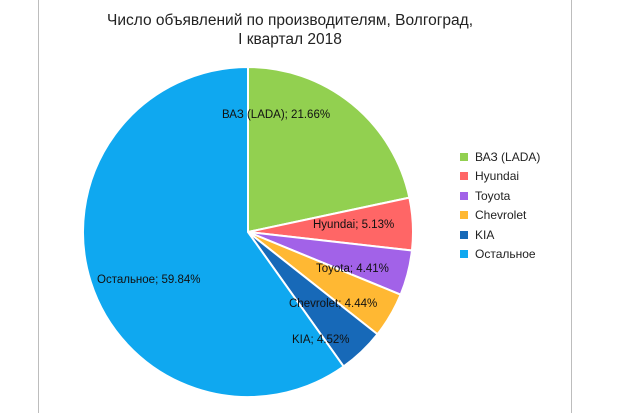  I want to click on slice-data-label-5: Остальное; 59.84%, so click(148, 280).